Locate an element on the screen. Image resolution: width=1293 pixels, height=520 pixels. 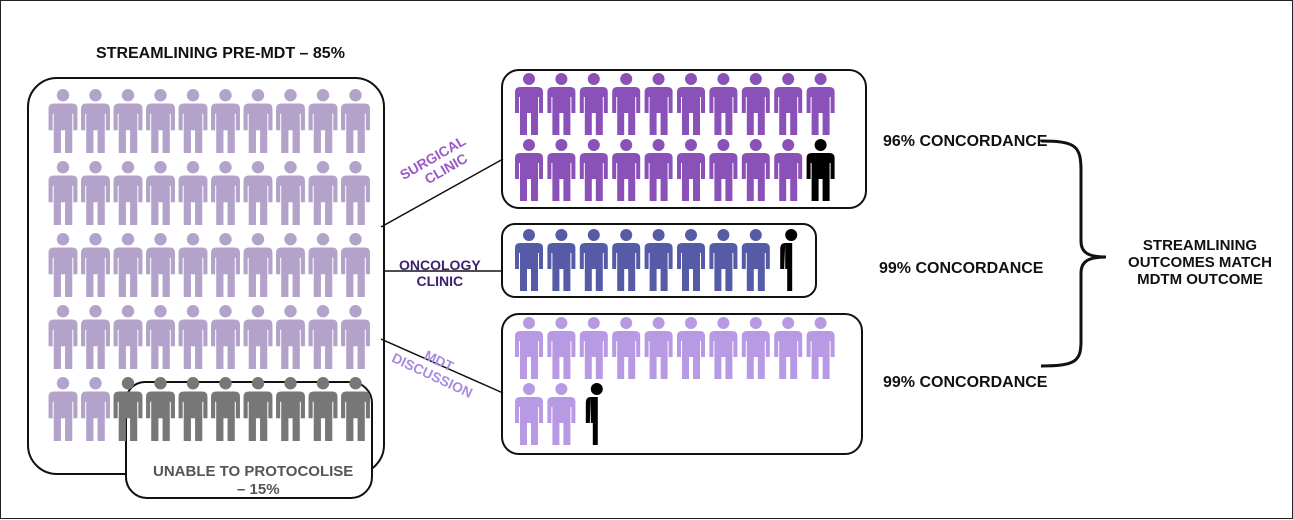
unable-label-line1: UNABLE TO PROTOCOLISE is located at coordinates (253, 471).